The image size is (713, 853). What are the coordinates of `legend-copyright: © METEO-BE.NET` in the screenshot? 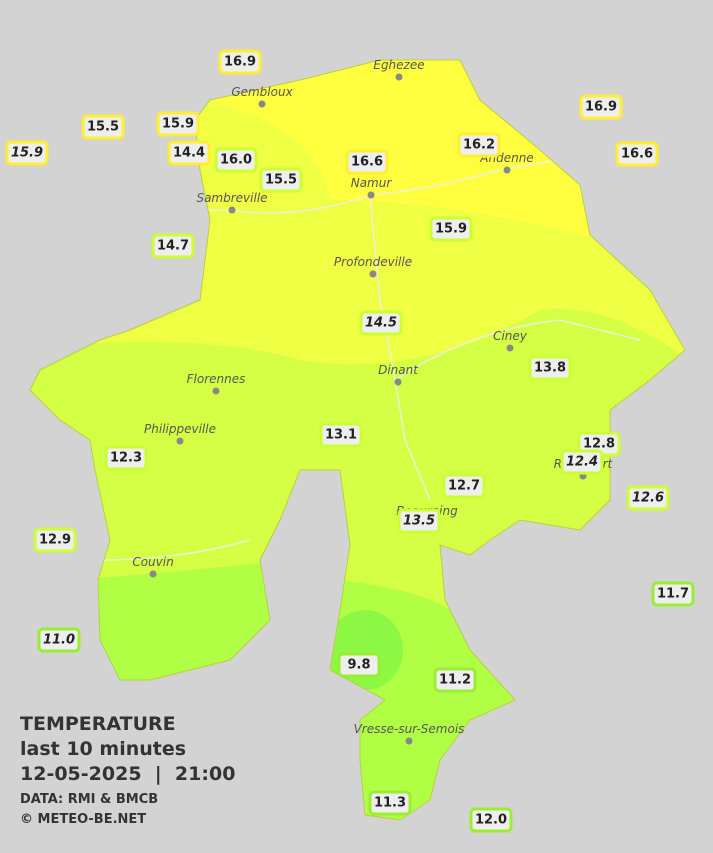 It's located at (83, 819).